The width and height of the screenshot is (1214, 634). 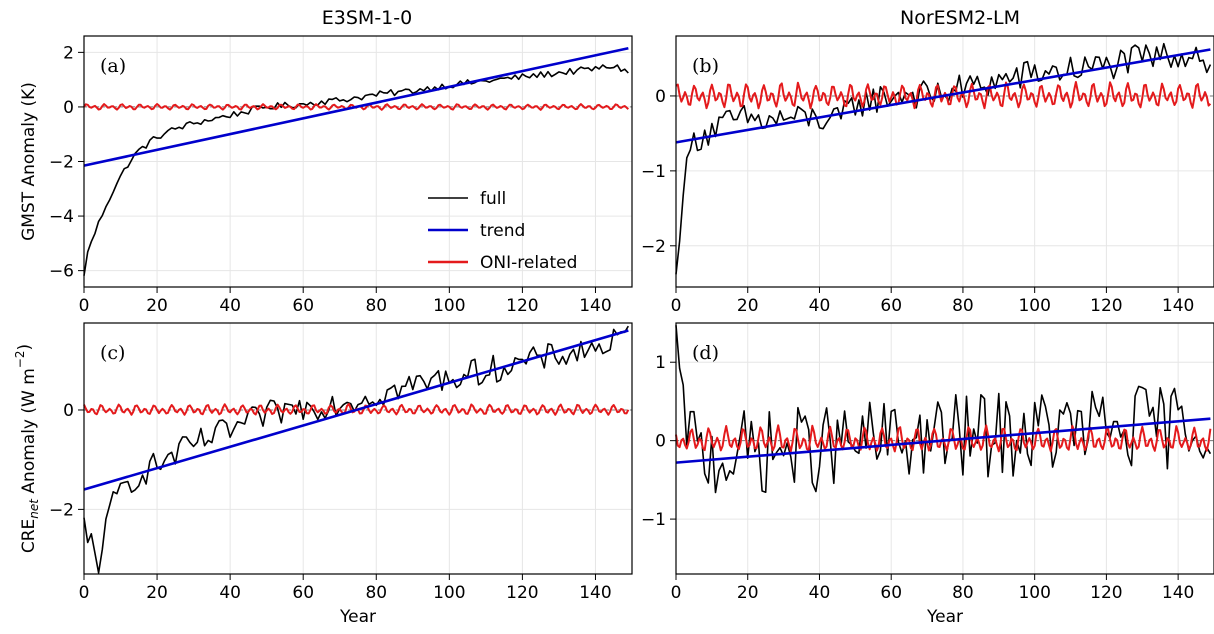 I want to click on legend-label-oni: ONI-related, so click(x=528, y=263).